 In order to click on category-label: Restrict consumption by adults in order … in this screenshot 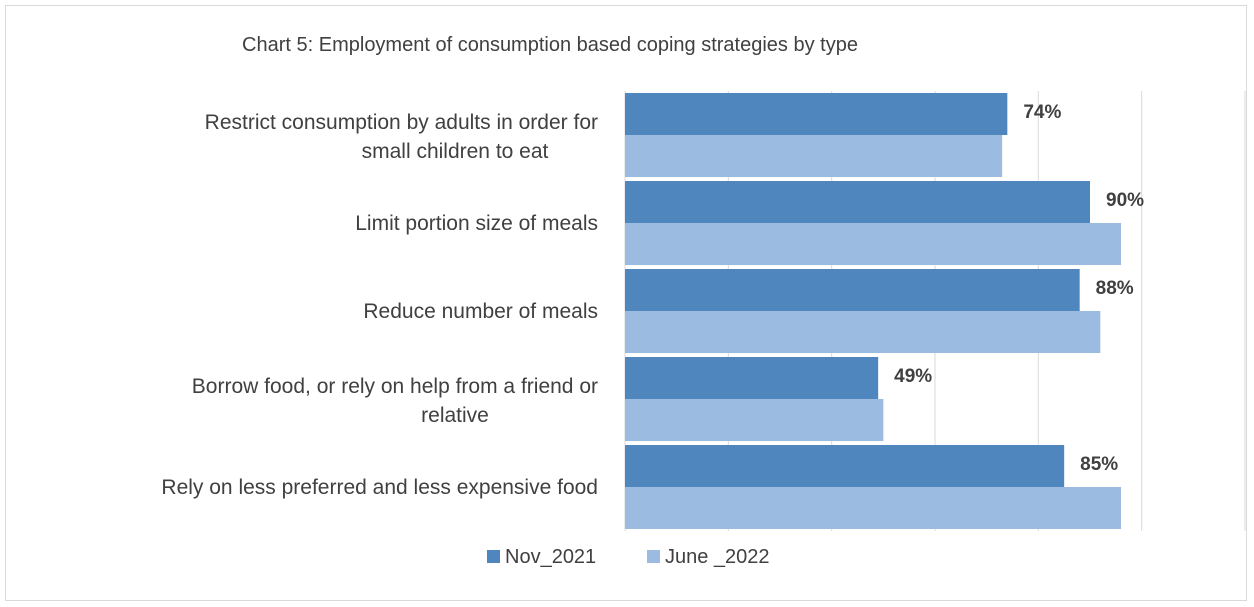, I will do `click(401, 137)`.